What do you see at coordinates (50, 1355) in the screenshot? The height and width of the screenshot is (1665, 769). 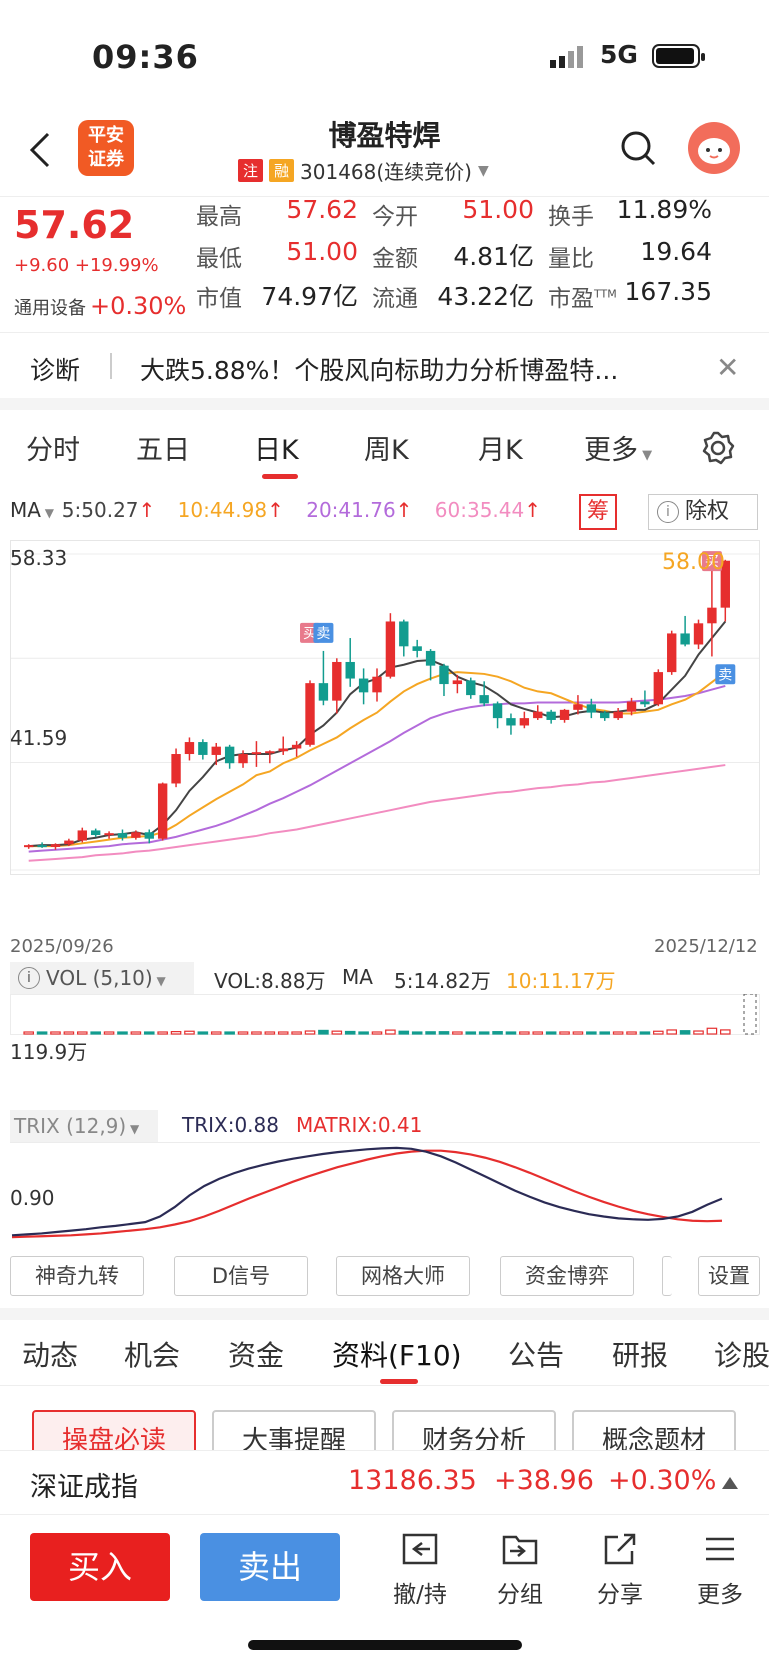 I see `tab-news: 动态` at bounding box center [50, 1355].